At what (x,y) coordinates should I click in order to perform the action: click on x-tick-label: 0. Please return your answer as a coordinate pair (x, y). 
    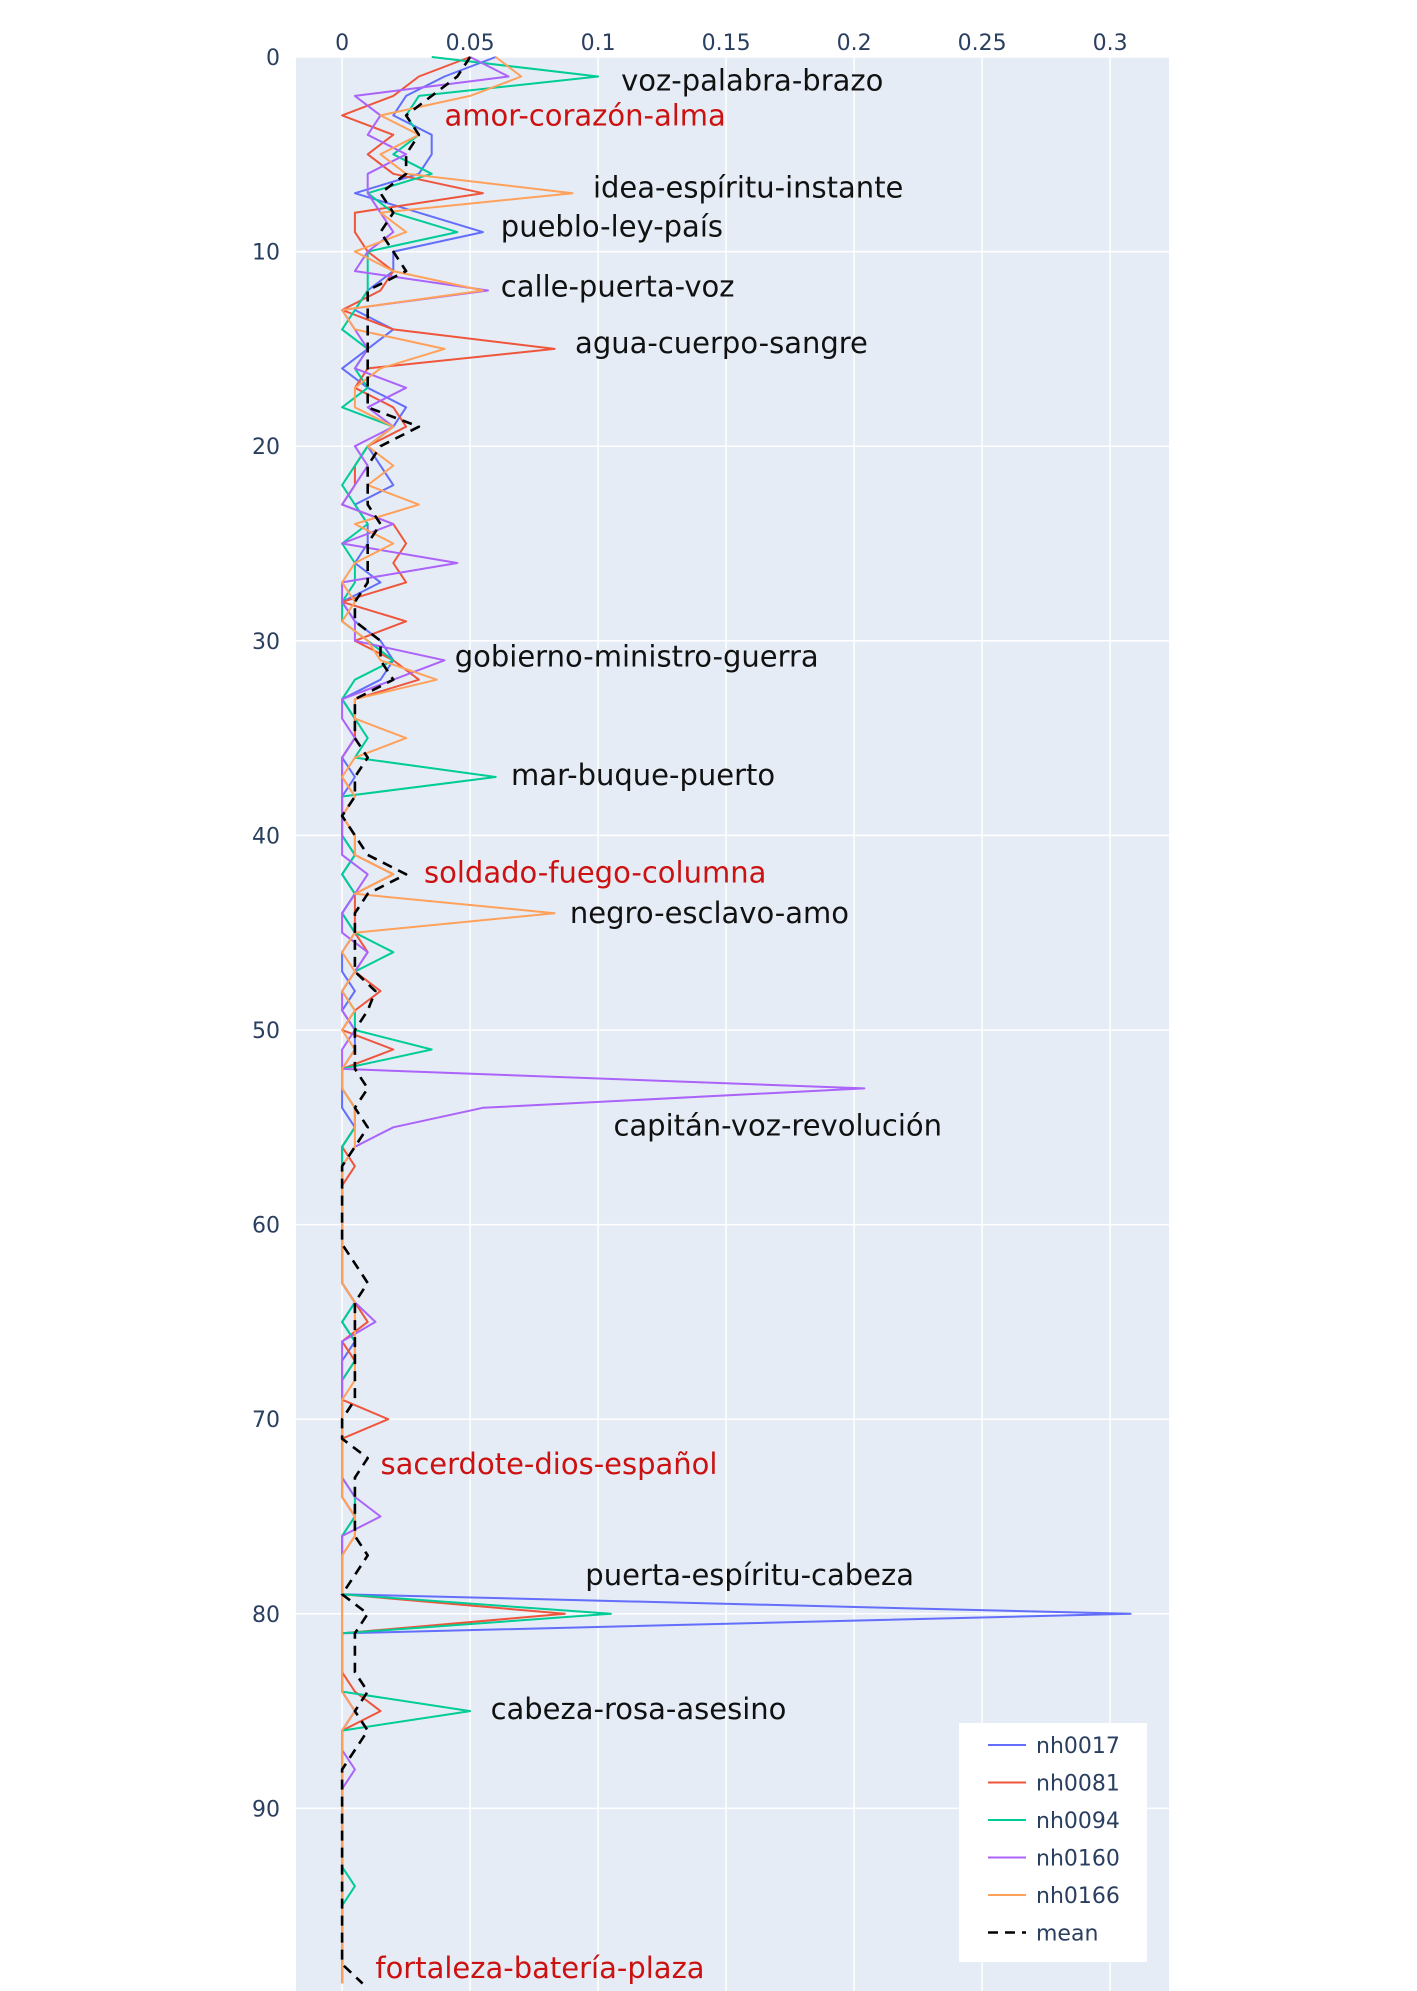
    Looking at the image, I should click on (342, 43).